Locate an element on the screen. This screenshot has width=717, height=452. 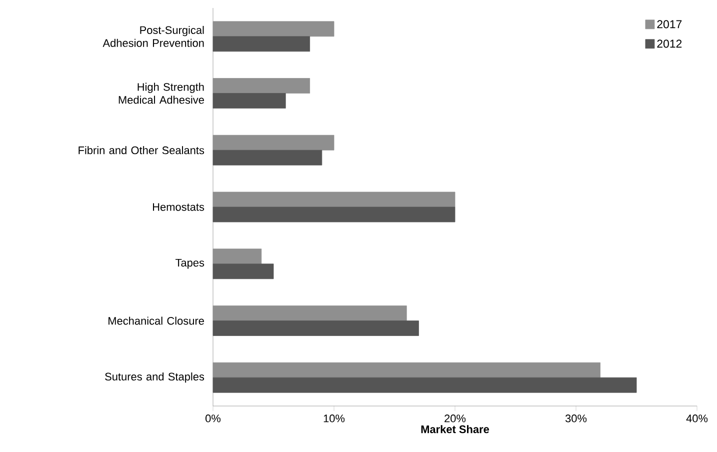
y-tick-label: Hemostats is located at coordinates (178, 207).